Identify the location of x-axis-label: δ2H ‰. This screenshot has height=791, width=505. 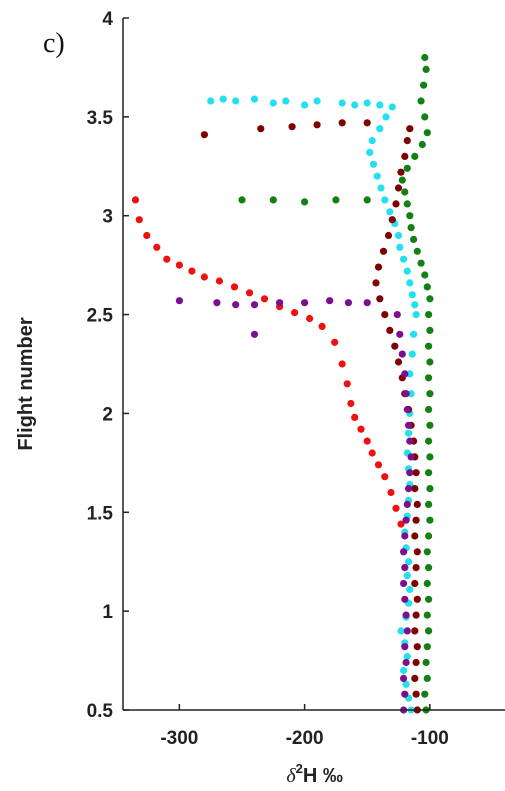
(314, 774).